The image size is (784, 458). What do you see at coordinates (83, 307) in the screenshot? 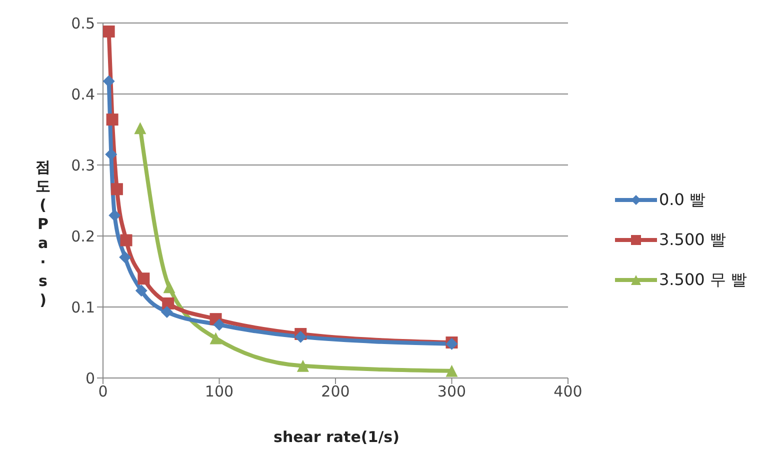
I see `y-tick-label: 0.1` at bounding box center [83, 307].